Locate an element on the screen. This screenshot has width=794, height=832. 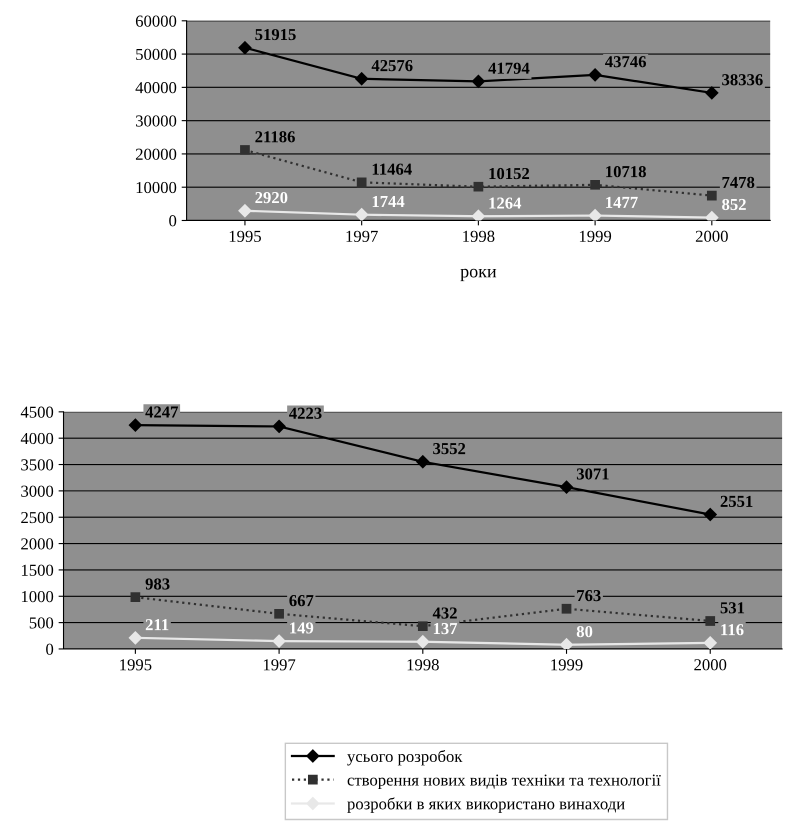
y-tick-label: 60000 is located at coordinates (156, 21).